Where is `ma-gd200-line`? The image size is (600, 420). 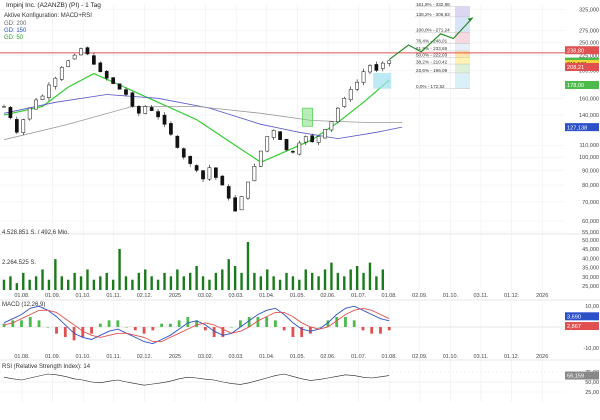
ma-gd200-line is located at coordinates (203, 123).